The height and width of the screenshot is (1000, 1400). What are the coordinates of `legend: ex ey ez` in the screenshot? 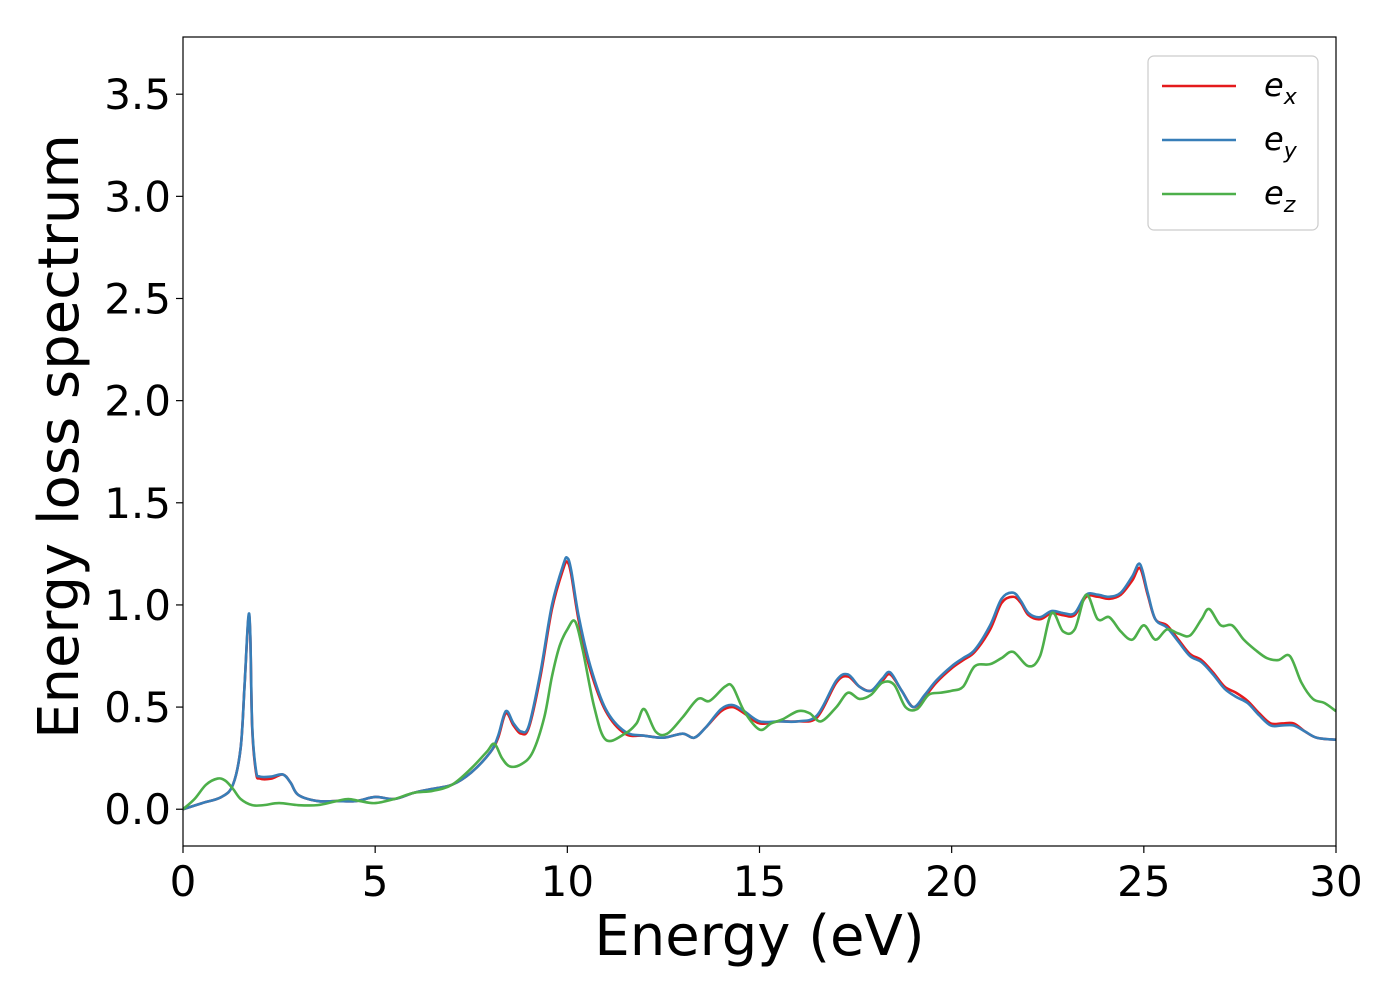 It's located at (1233, 143).